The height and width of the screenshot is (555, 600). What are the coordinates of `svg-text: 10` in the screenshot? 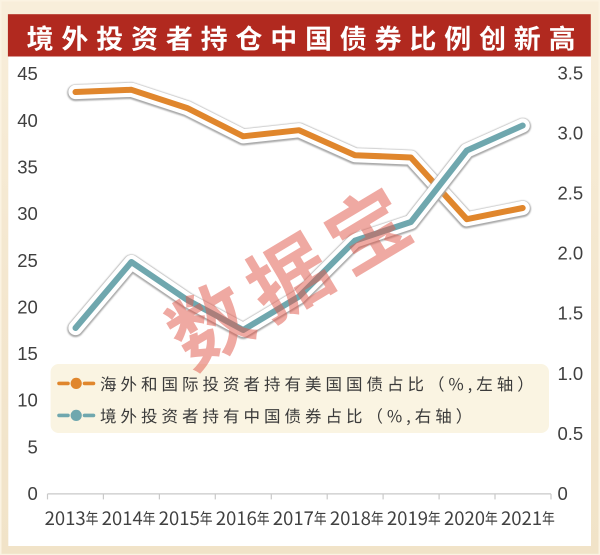 It's located at (27, 400).